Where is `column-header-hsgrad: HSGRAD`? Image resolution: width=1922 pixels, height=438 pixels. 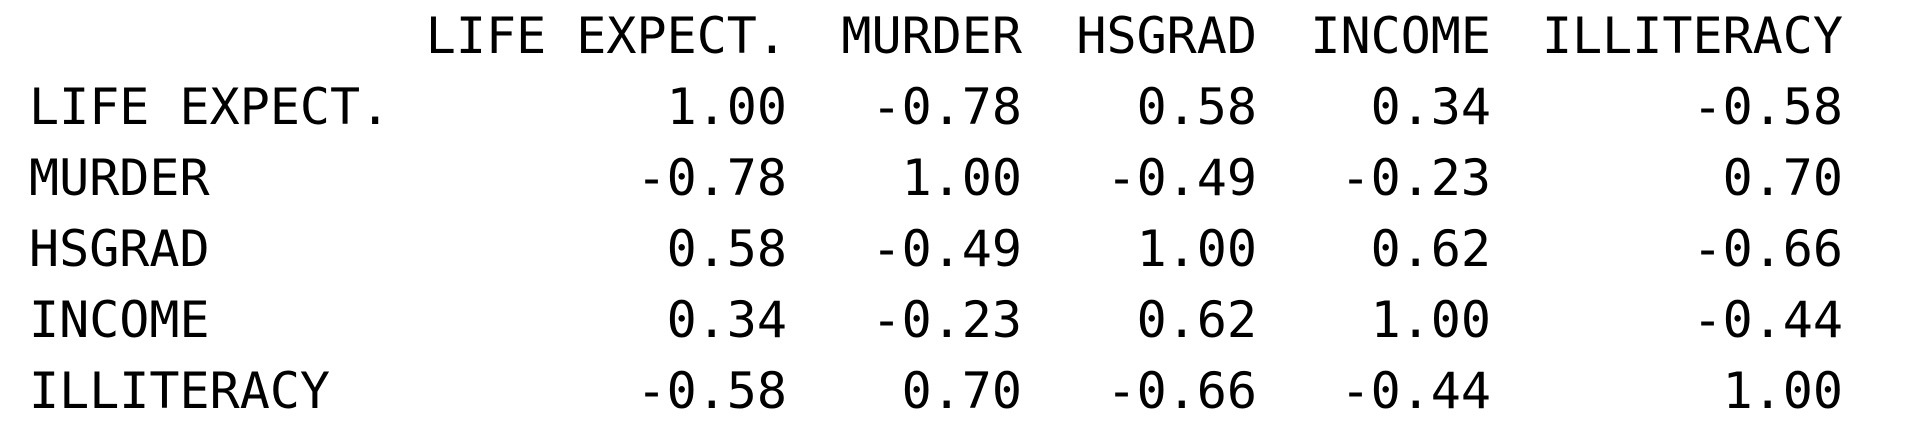
column-header-hsgrad: HSGRAD is located at coordinates (1166, 36).